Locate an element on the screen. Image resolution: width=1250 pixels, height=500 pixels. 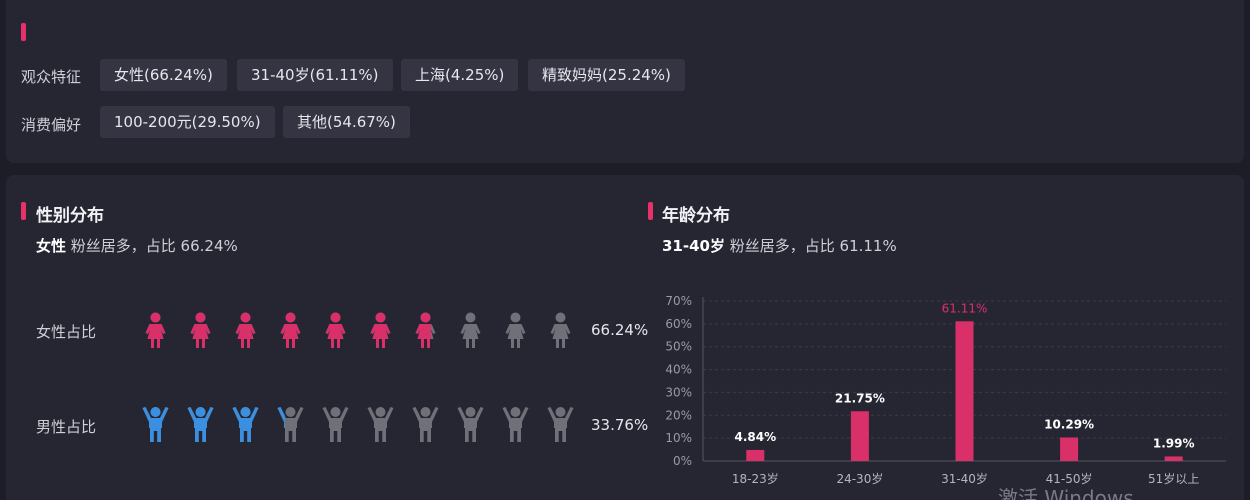
x-tick-label: 18-23岁 is located at coordinates (755, 478).